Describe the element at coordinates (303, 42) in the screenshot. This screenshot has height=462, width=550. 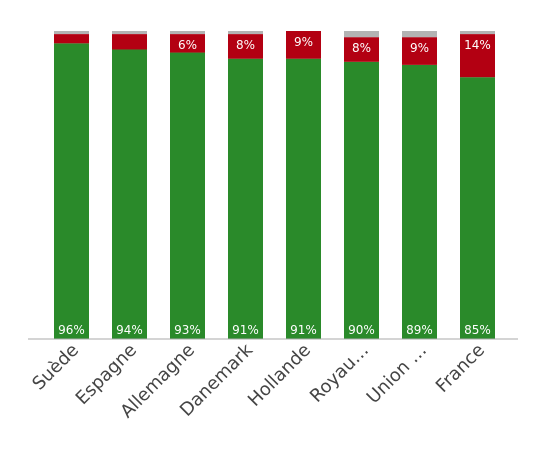
I see `bar-label-2-5: 9%` at that location.